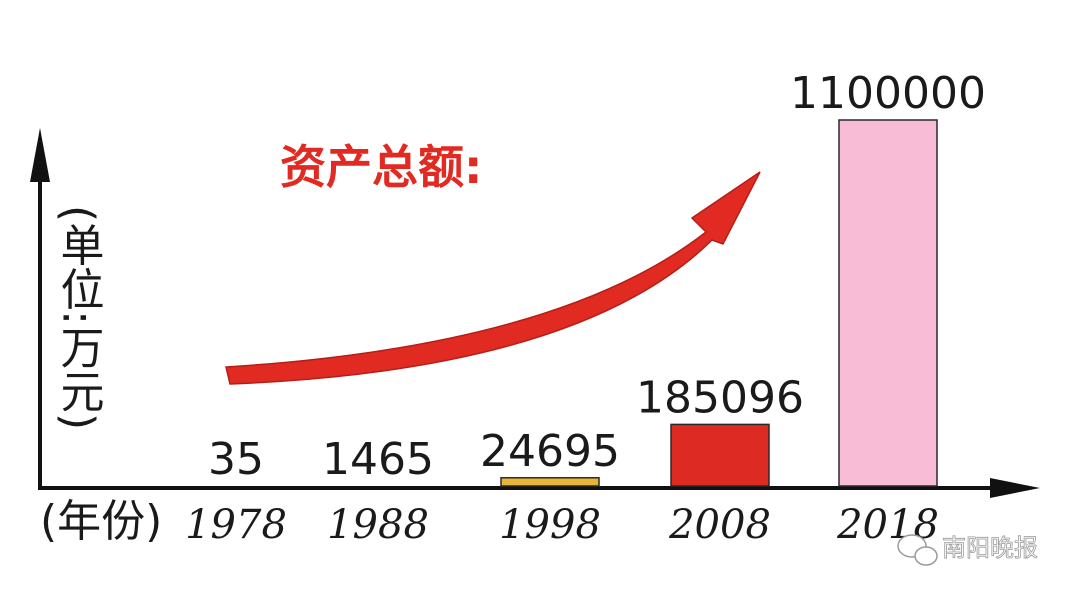  I want to click on x-tick-1978: 1978, so click(236, 525).